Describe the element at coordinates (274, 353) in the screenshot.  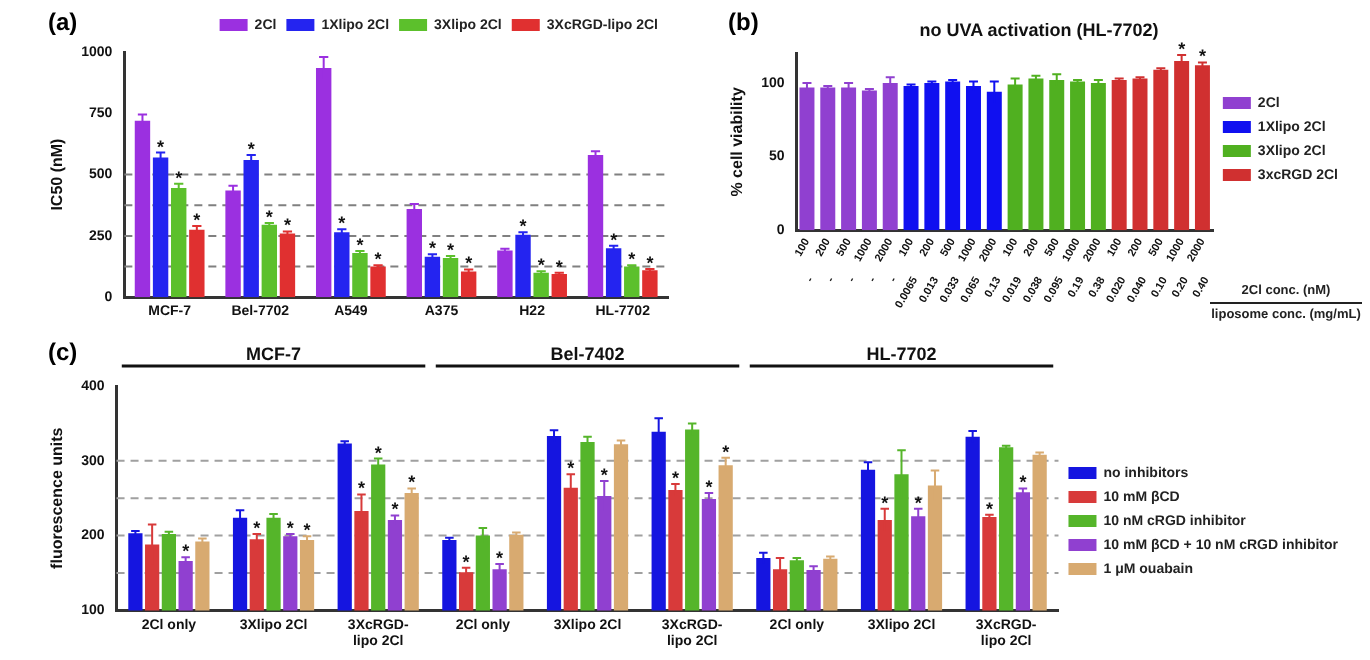
I see `text: MCF-7` at that location.